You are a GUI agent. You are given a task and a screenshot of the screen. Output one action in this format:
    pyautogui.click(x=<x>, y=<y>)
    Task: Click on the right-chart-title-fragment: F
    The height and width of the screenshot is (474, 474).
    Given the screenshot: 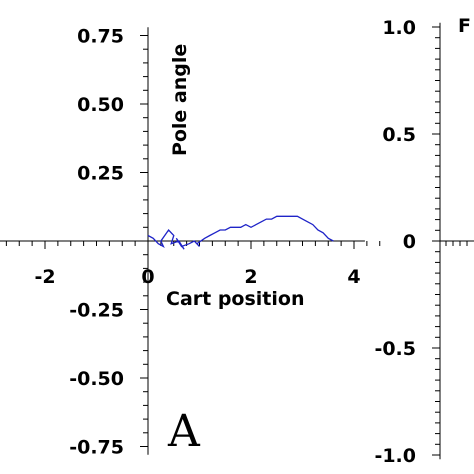 What is the action you would take?
    pyautogui.click(x=464, y=26)
    